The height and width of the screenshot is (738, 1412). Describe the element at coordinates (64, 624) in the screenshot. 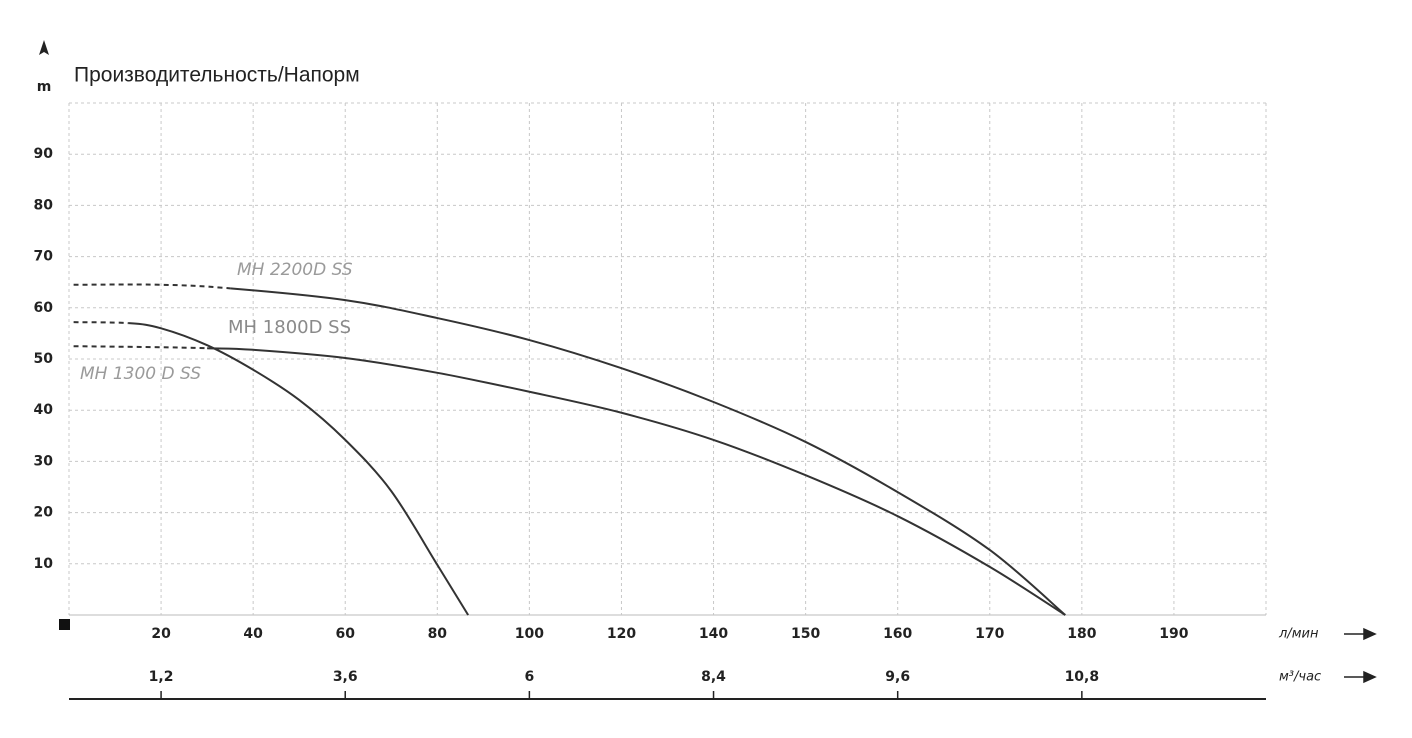

I see `origin-marker` at that location.